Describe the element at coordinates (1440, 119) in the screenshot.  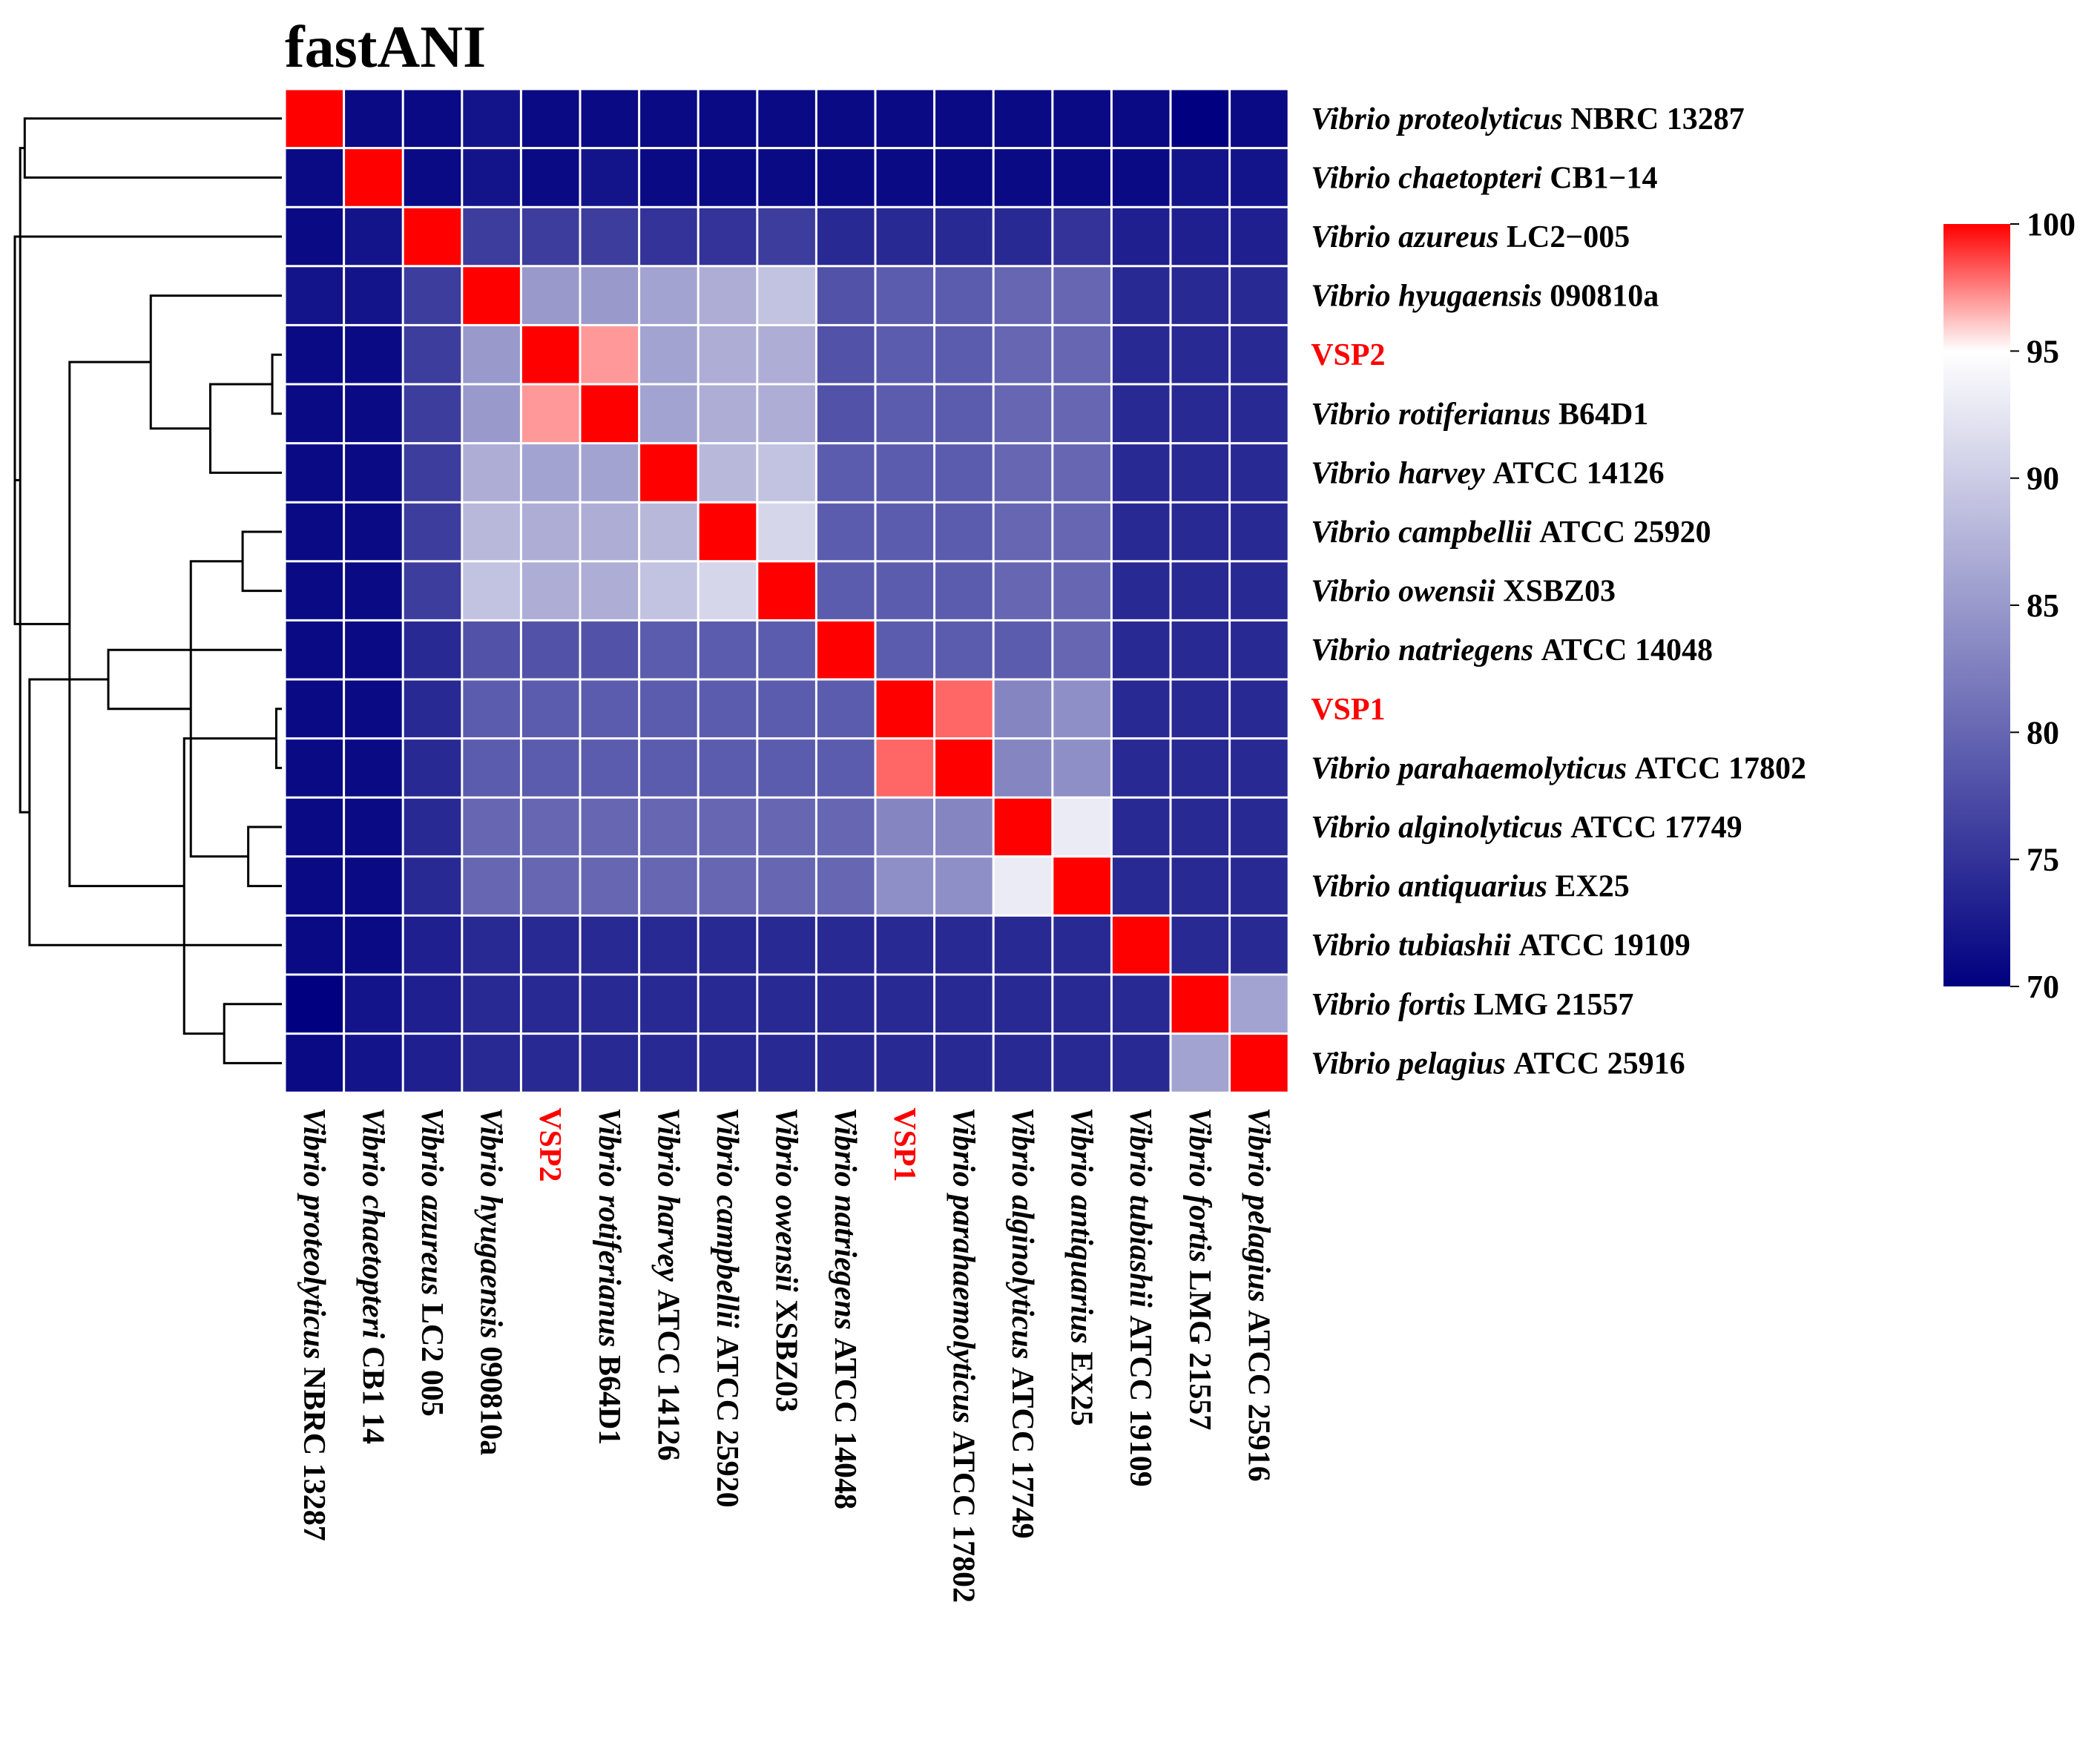
I see `row-label-species: Vibrio proteolyticus` at that location.